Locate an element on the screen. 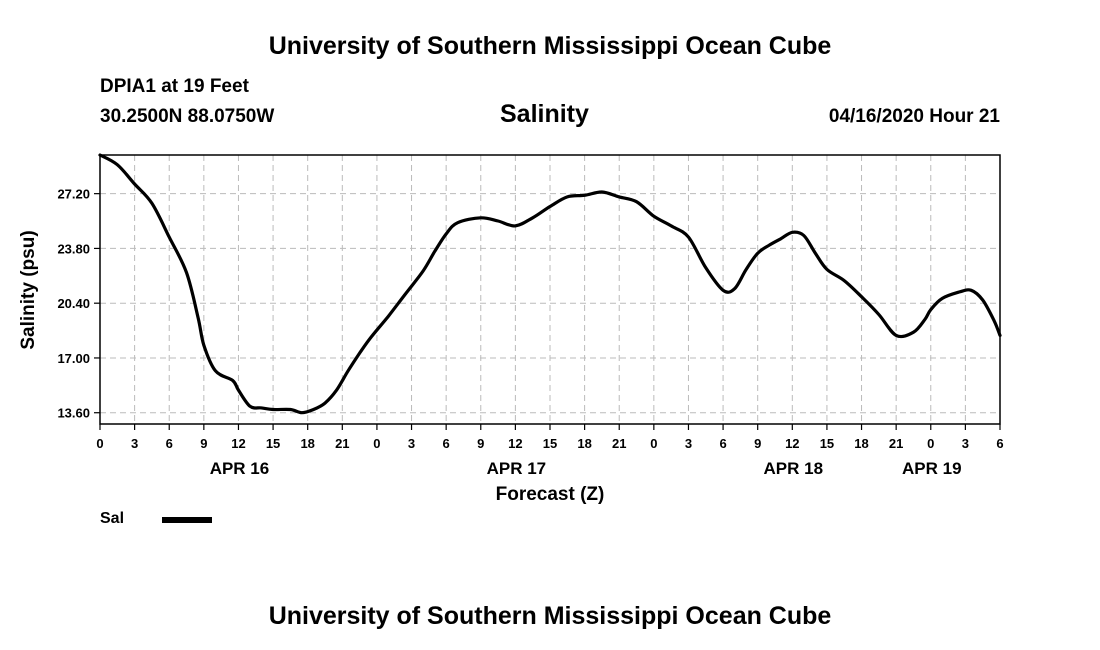 The height and width of the screenshot is (650, 1100). x-axis-label: Forecast (Z) is located at coordinates (550, 494).